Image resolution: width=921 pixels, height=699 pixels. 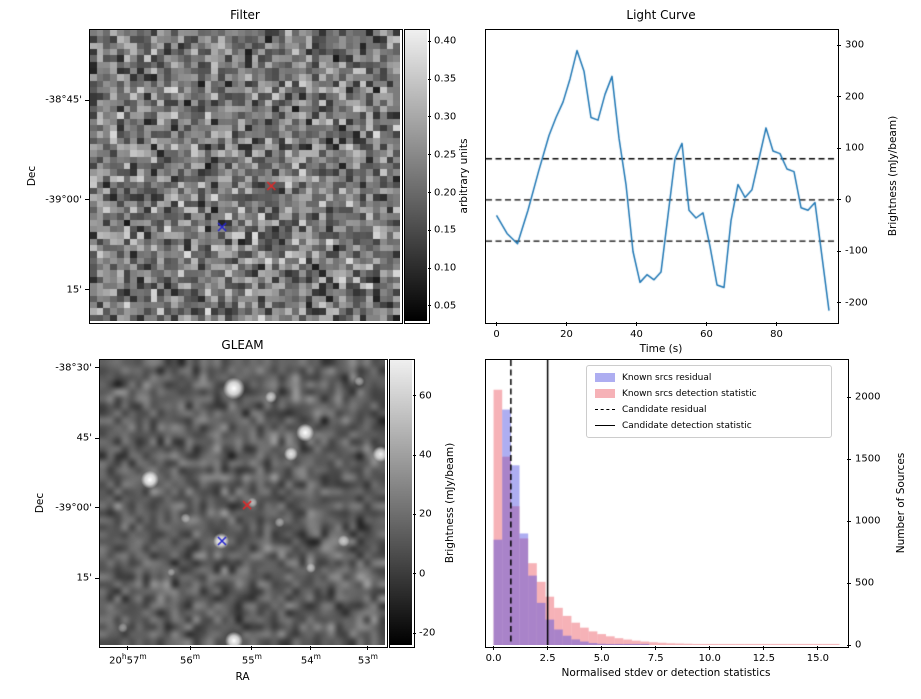 I want to click on gleam-dec-tick-label: 45', so click(x=84, y=438).